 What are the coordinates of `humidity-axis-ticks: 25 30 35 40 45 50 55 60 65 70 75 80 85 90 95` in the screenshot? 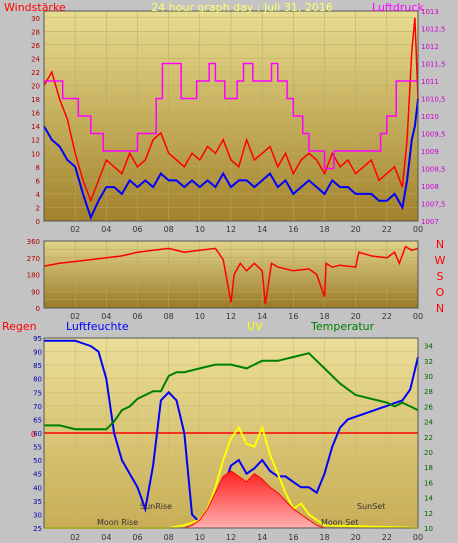 It's located at (37, 434).